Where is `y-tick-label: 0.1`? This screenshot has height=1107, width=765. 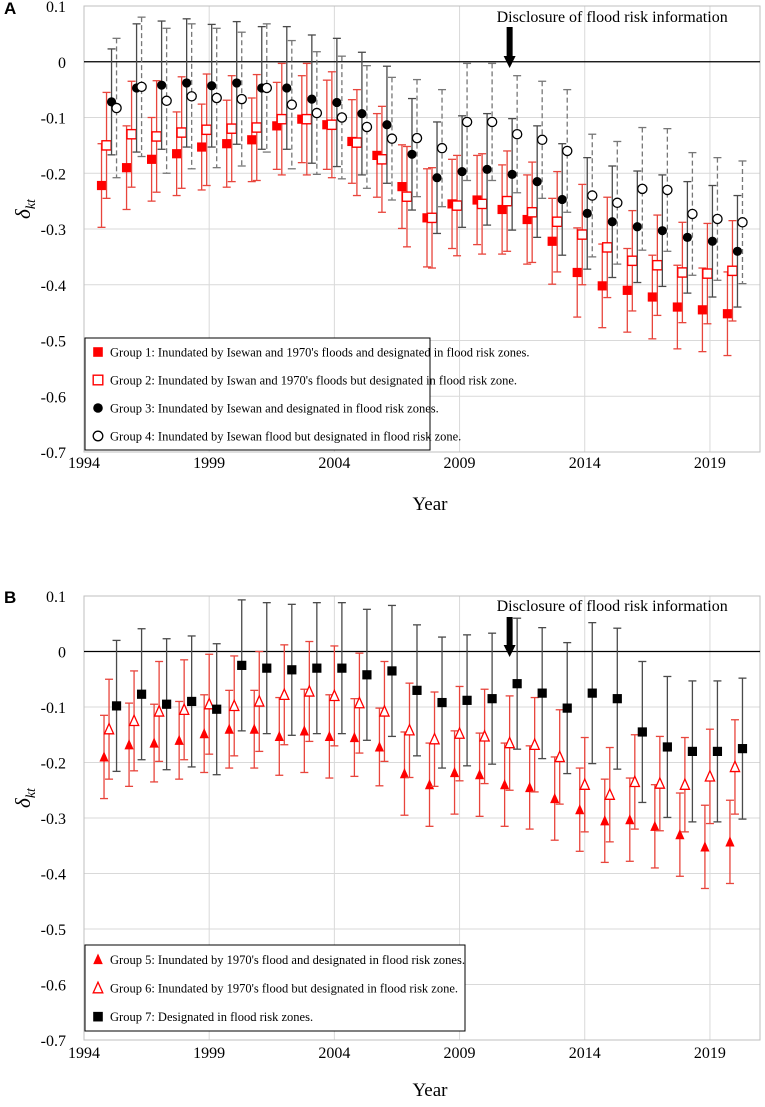
y-tick-label: 0.1 is located at coordinates (56, 597).